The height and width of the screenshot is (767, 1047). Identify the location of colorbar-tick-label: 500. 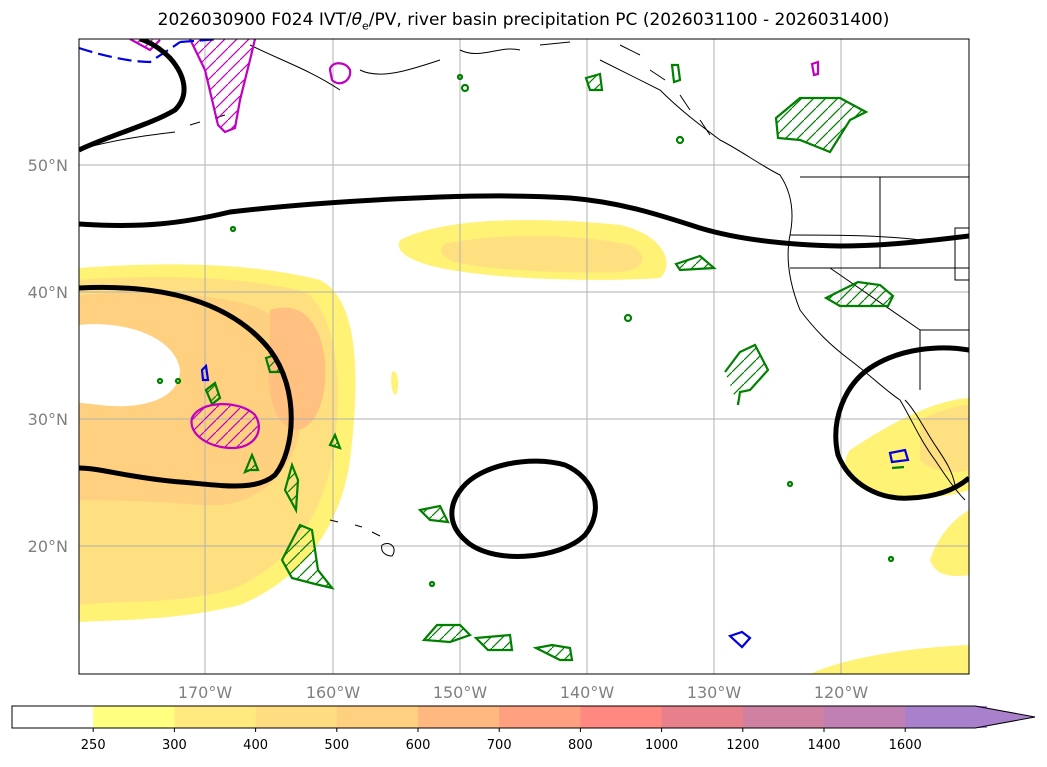
(336, 745).